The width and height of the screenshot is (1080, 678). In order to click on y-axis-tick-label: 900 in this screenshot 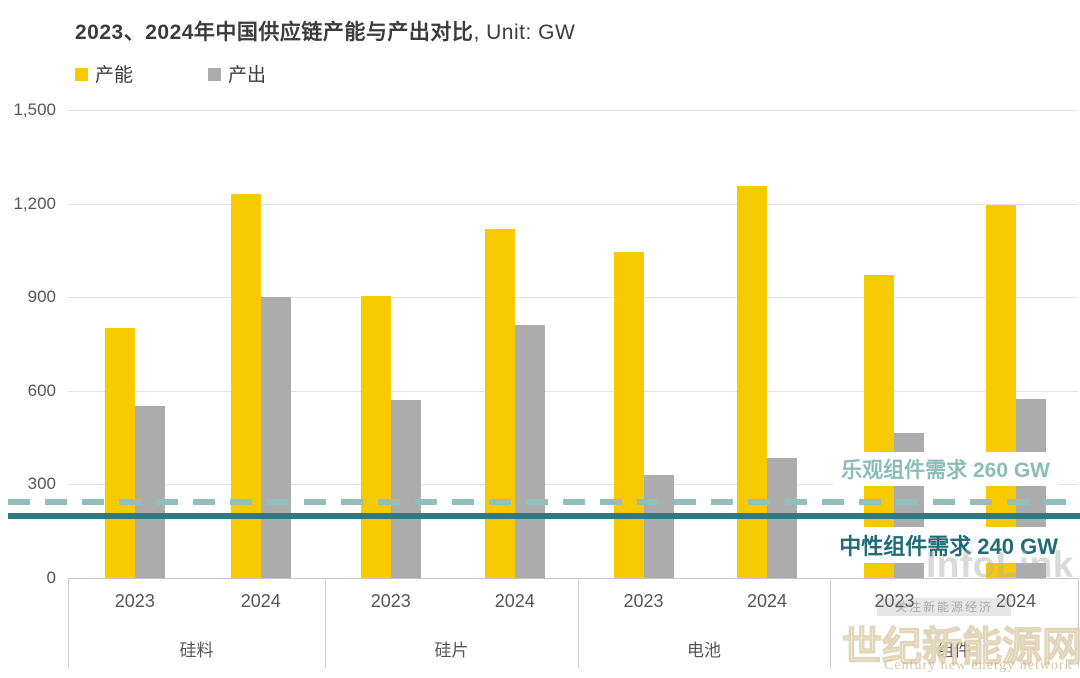, I will do `click(41, 297)`.